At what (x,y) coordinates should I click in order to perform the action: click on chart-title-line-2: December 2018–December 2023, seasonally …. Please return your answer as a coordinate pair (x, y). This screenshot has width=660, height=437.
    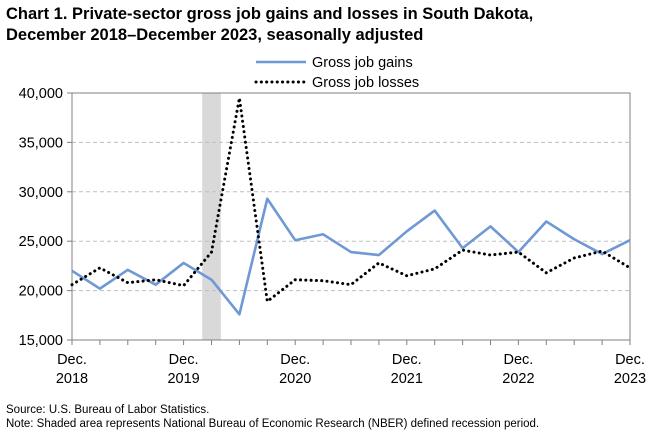
    Looking at the image, I should click on (215, 35).